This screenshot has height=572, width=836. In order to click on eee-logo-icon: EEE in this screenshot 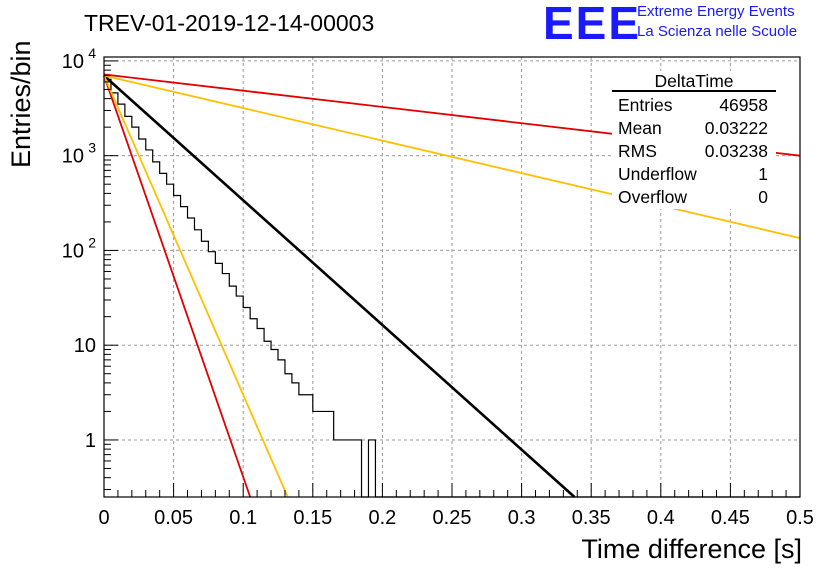, I will do `click(592, 24)`.